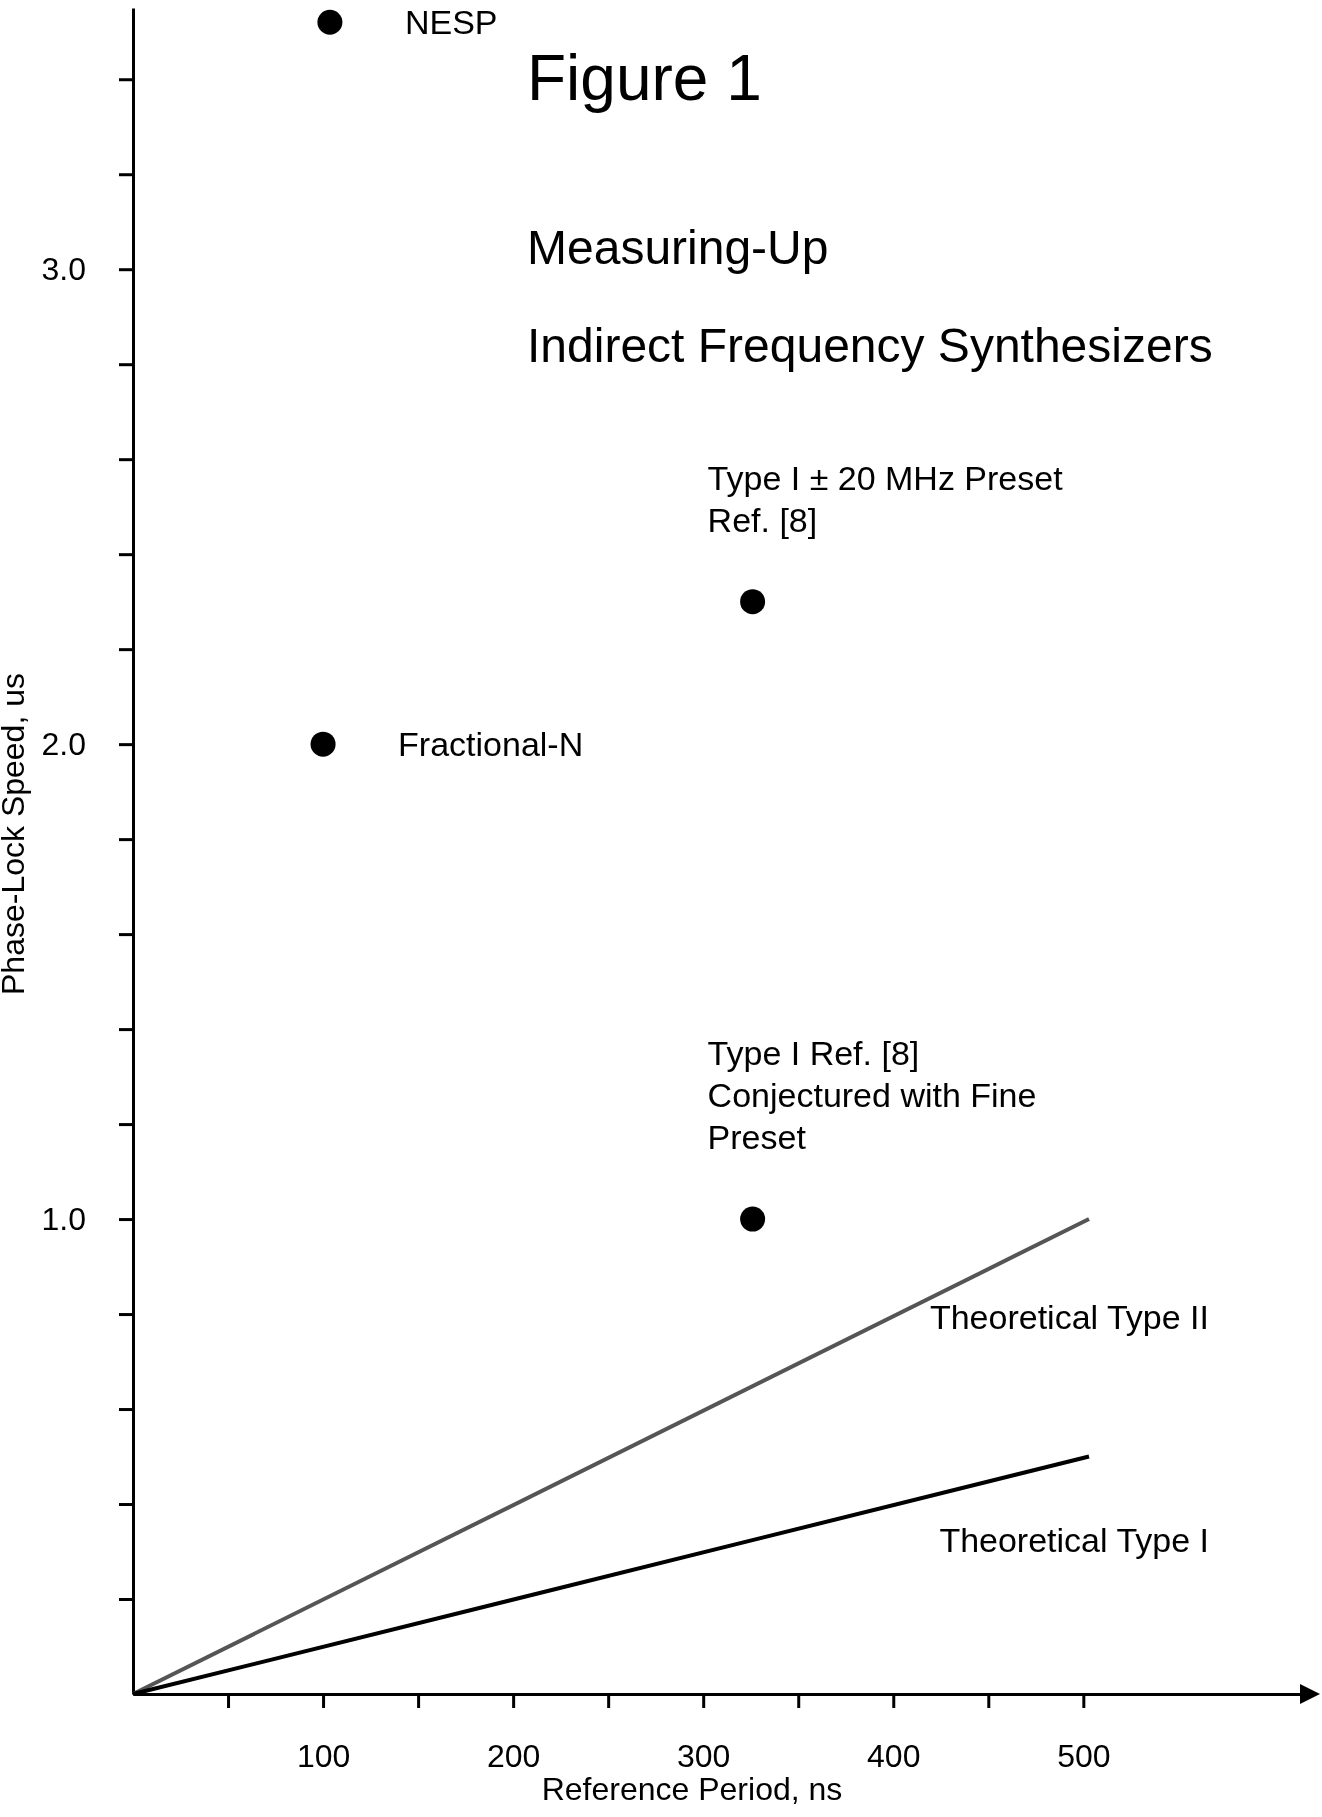 This screenshot has width=1322, height=1817. Describe the element at coordinates (885, 498) in the screenshot. I see `annotation: Type I ± 20 MHz Preset Ref. [8]` at that location.